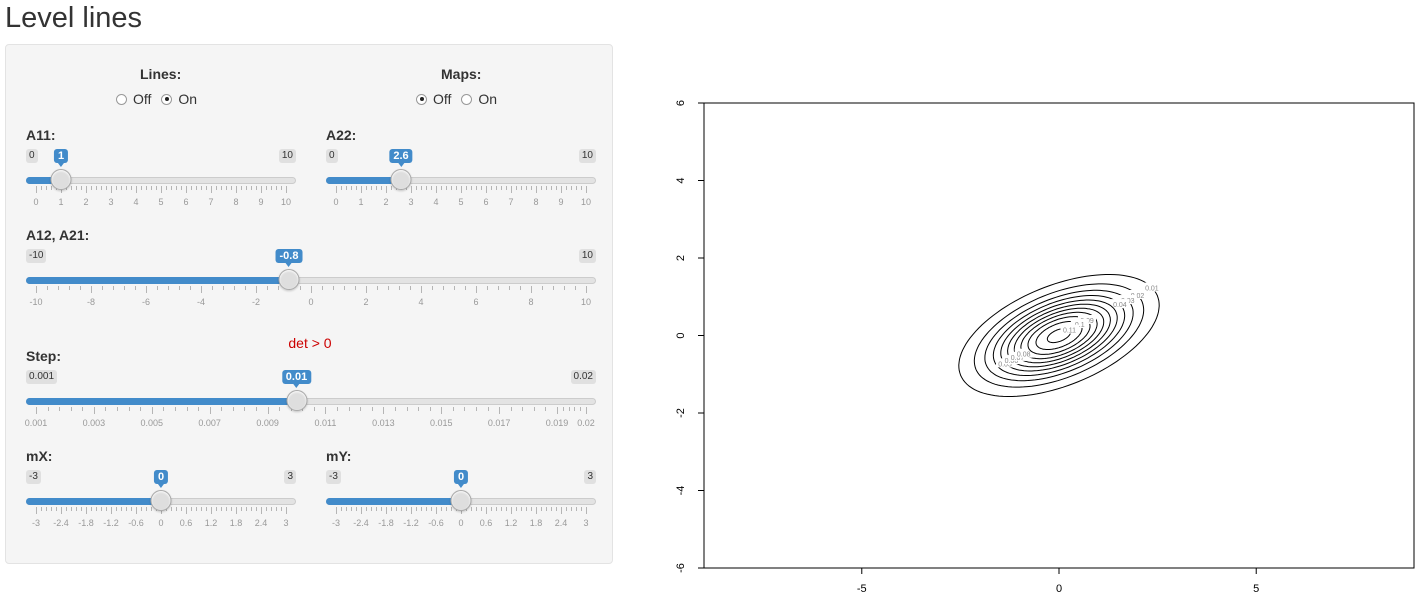  What do you see at coordinates (179, 99) in the screenshot?
I see `lines-on-radio: On` at bounding box center [179, 99].